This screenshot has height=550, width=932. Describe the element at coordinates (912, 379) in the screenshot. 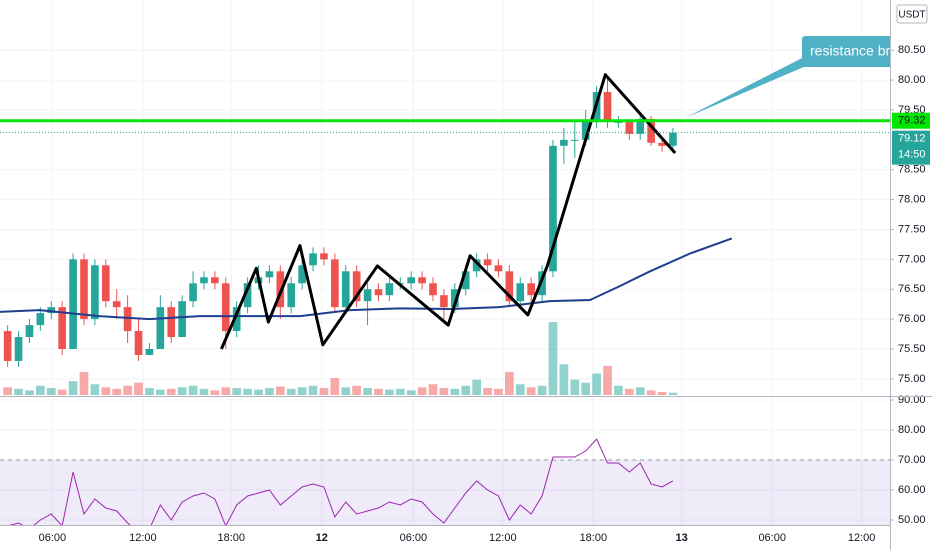

I see `y-tick-label: 75.00` at that location.